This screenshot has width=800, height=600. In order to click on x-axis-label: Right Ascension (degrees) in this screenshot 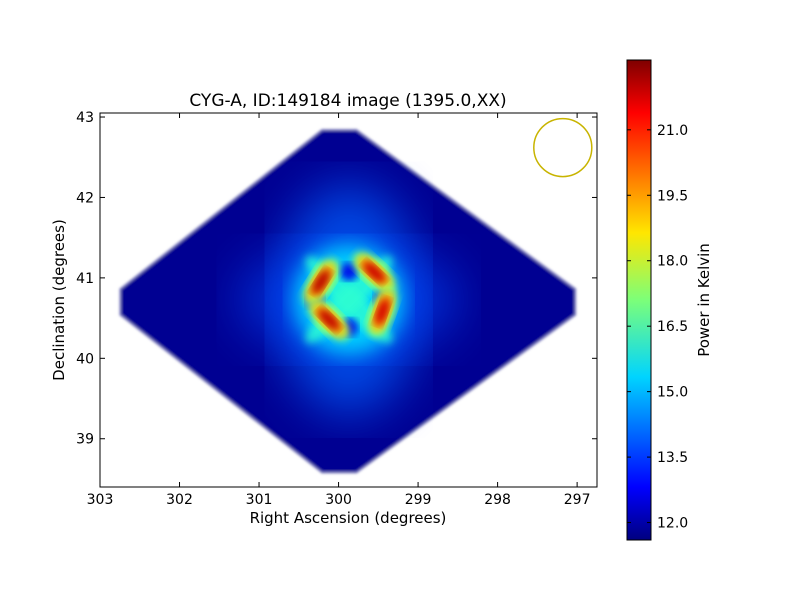, I will do `click(348, 518)`.